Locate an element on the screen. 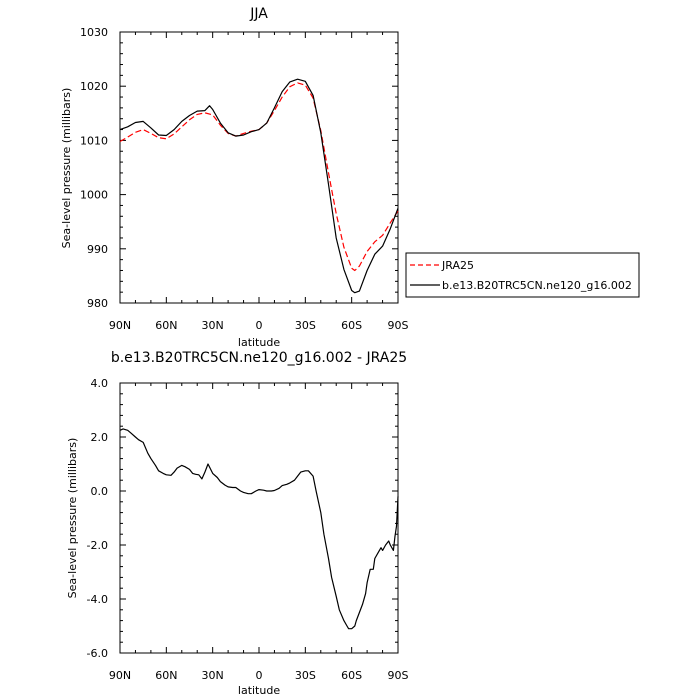 This screenshot has height=700, width=700. top-chart-title: JJA is located at coordinates (258, 14).